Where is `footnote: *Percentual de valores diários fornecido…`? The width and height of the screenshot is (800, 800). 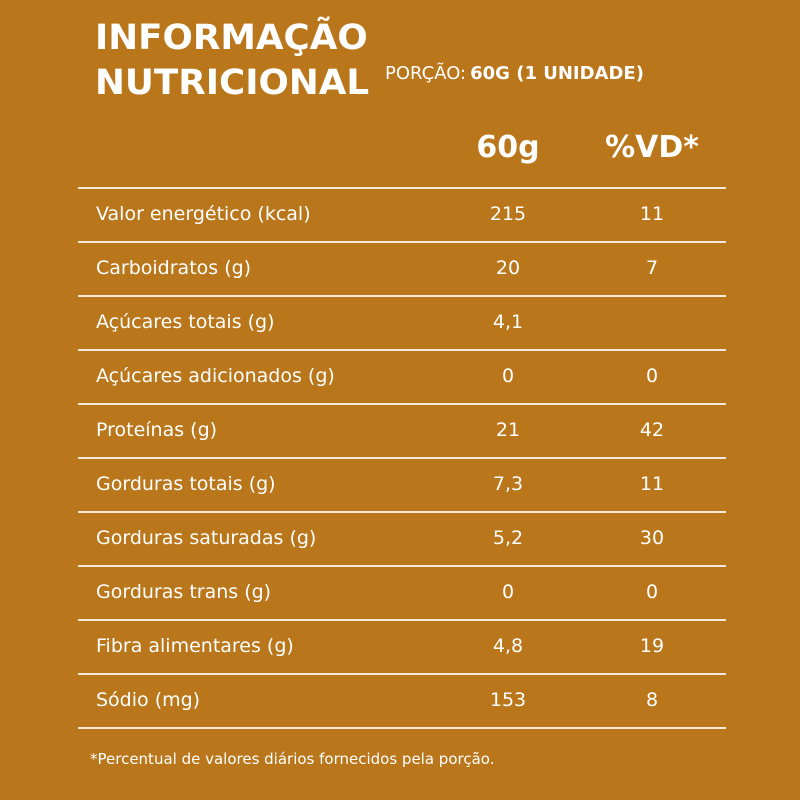
footnote: *Percentual de valores diários fornecido… is located at coordinates (292, 759).